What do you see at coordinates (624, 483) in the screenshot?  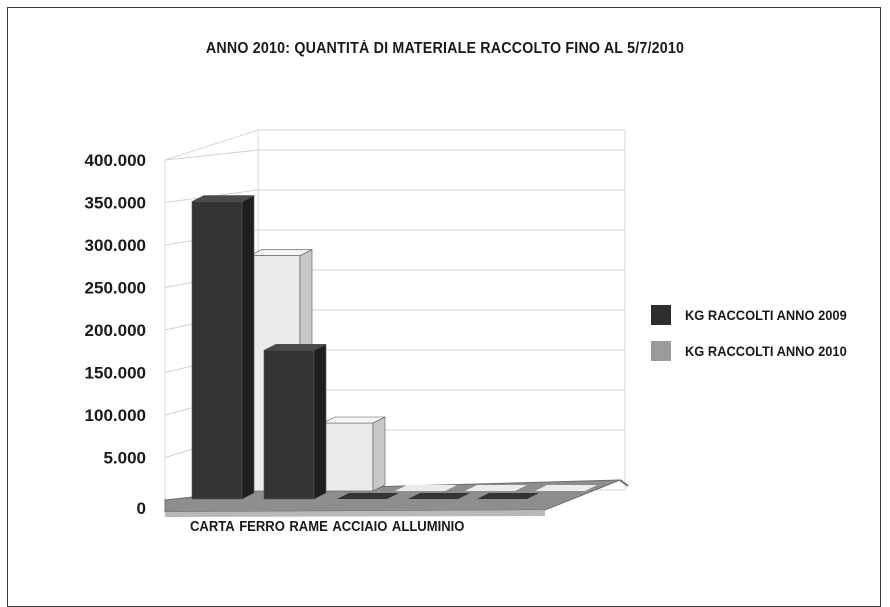 I see `floor-corner-mark` at bounding box center [624, 483].